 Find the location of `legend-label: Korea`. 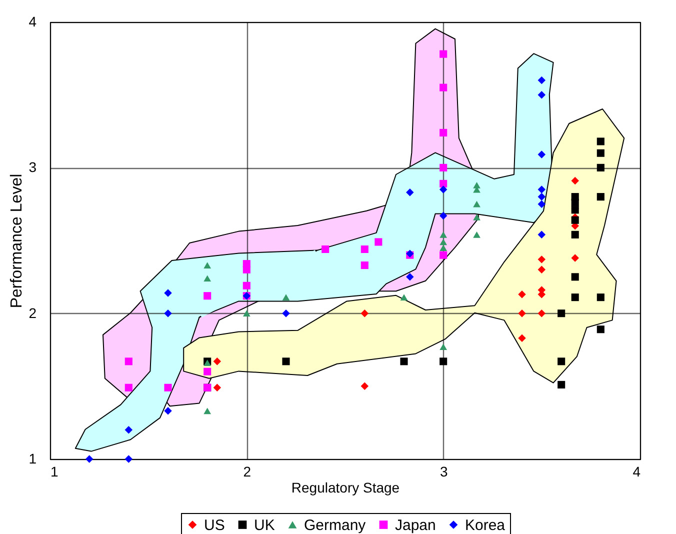

legend-label: Korea is located at coordinates (485, 525).